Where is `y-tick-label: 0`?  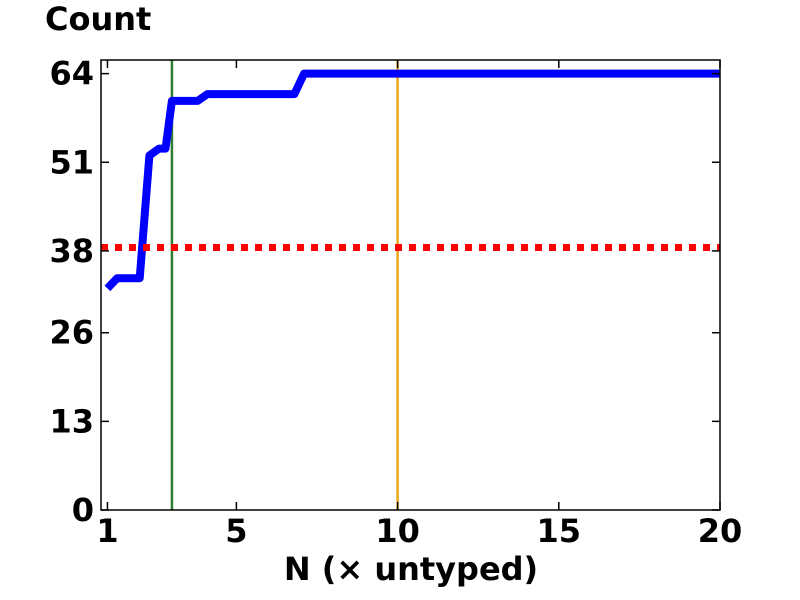
y-tick-label: 0 is located at coordinates (83, 510).